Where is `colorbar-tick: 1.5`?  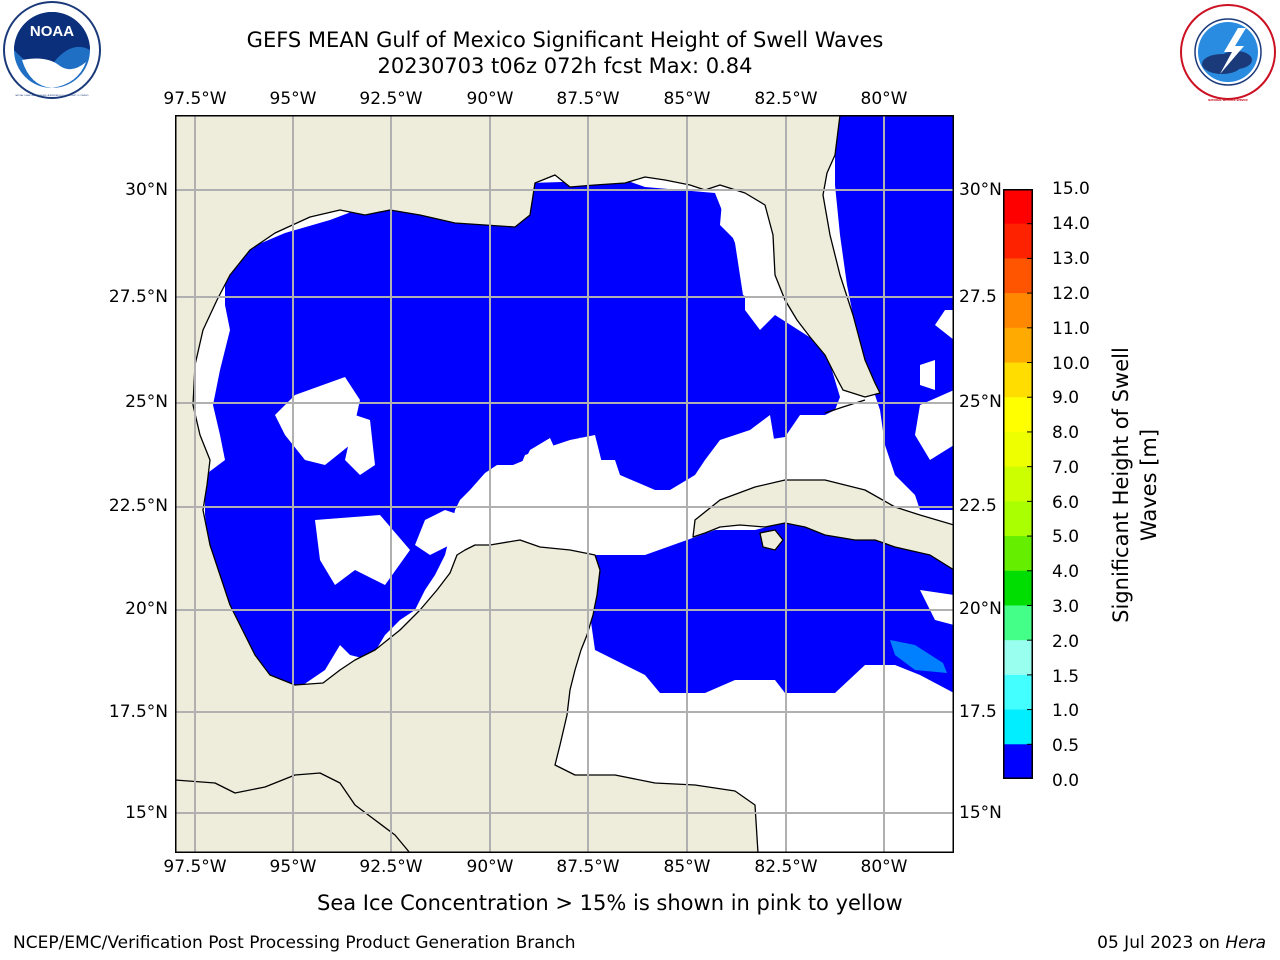
colorbar-tick: 1.5 is located at coordinates (1066, 677).